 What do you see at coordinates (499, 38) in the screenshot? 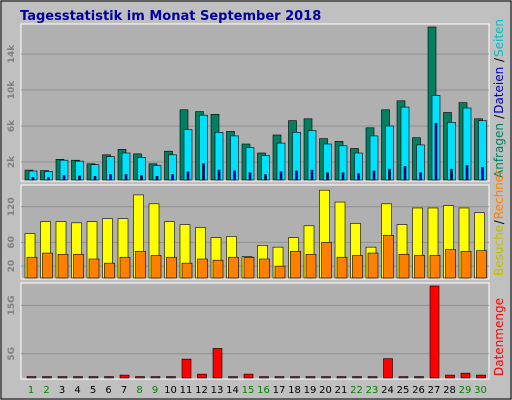
I see `upper-legend-item: Seiten` at bounding box center [499, 38].